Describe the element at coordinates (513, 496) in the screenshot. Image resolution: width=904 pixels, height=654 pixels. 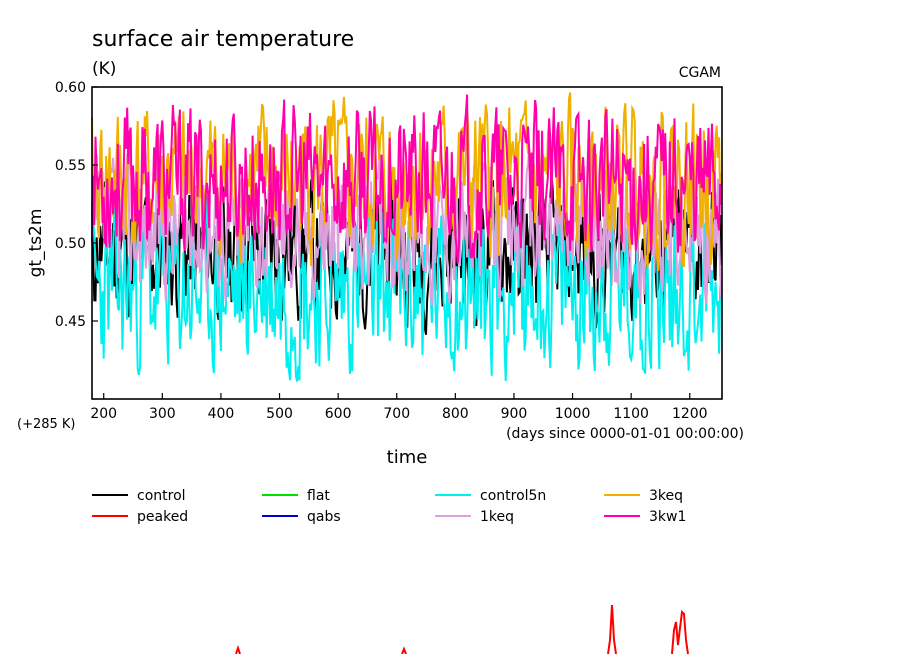
I see `legend-label-control5n: control5n` at that location.